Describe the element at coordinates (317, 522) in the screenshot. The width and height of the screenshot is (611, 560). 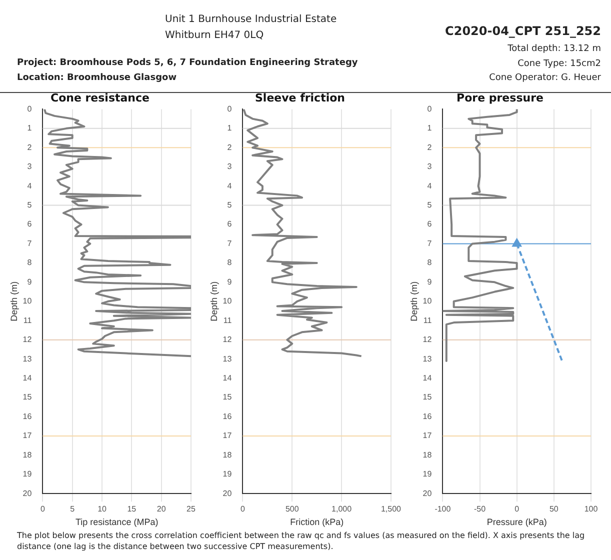
I see `x-axis-title: Friction (kPa)` at that location.